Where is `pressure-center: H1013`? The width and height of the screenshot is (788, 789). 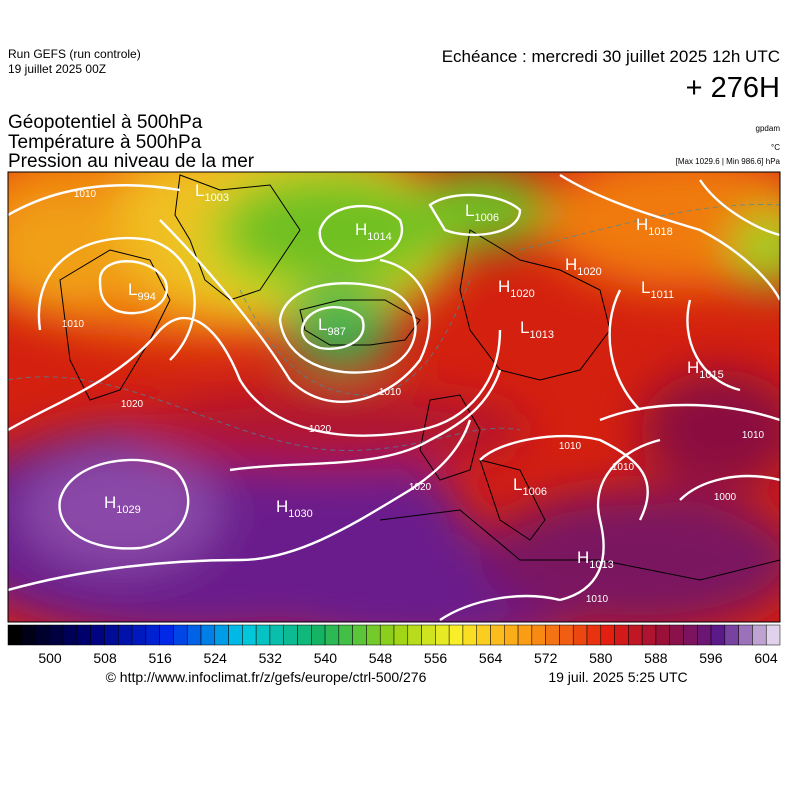 pressure-center: H1013 is located at coordinates (595, 559).